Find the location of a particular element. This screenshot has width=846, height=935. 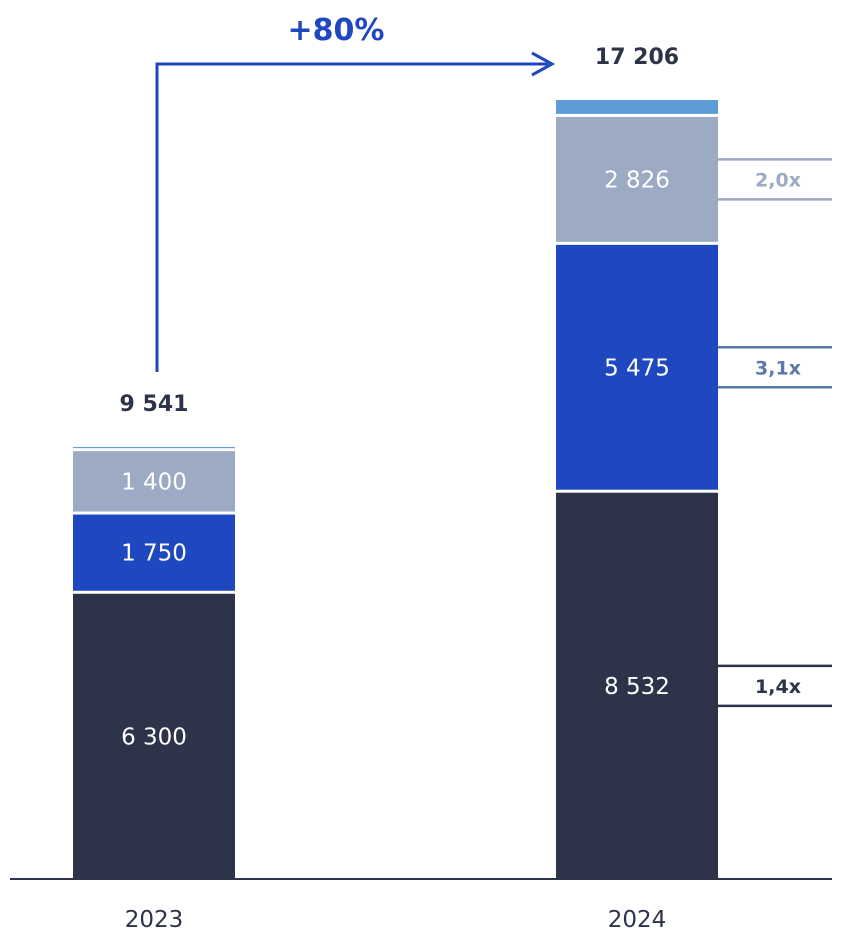

segment-value-label: 1 750 is located at coordinates (154, 554).